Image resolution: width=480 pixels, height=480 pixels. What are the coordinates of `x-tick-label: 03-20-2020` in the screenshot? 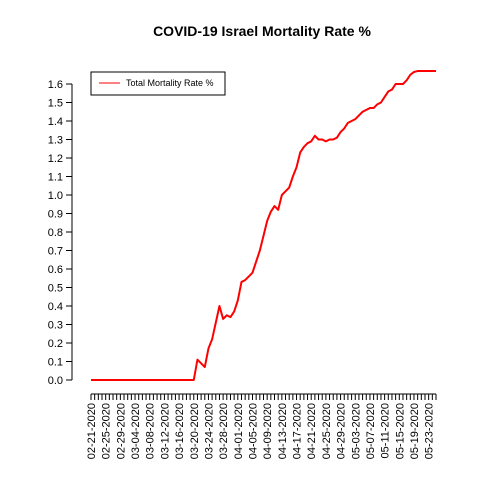 It's located at (195, 431).